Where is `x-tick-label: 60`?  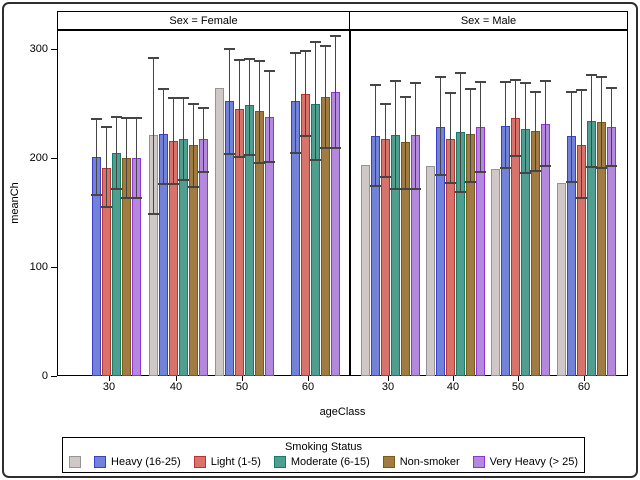 x-tick-label: 60 is located at coordinates (308, 387).